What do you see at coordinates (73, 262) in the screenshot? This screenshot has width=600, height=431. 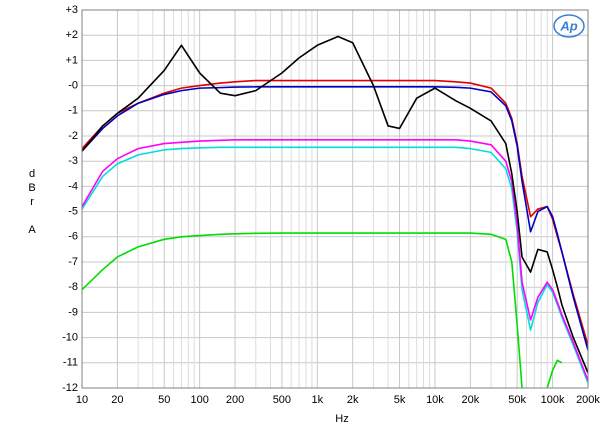 I see `y-tick-label: -7` at bounding box center [73, 262].